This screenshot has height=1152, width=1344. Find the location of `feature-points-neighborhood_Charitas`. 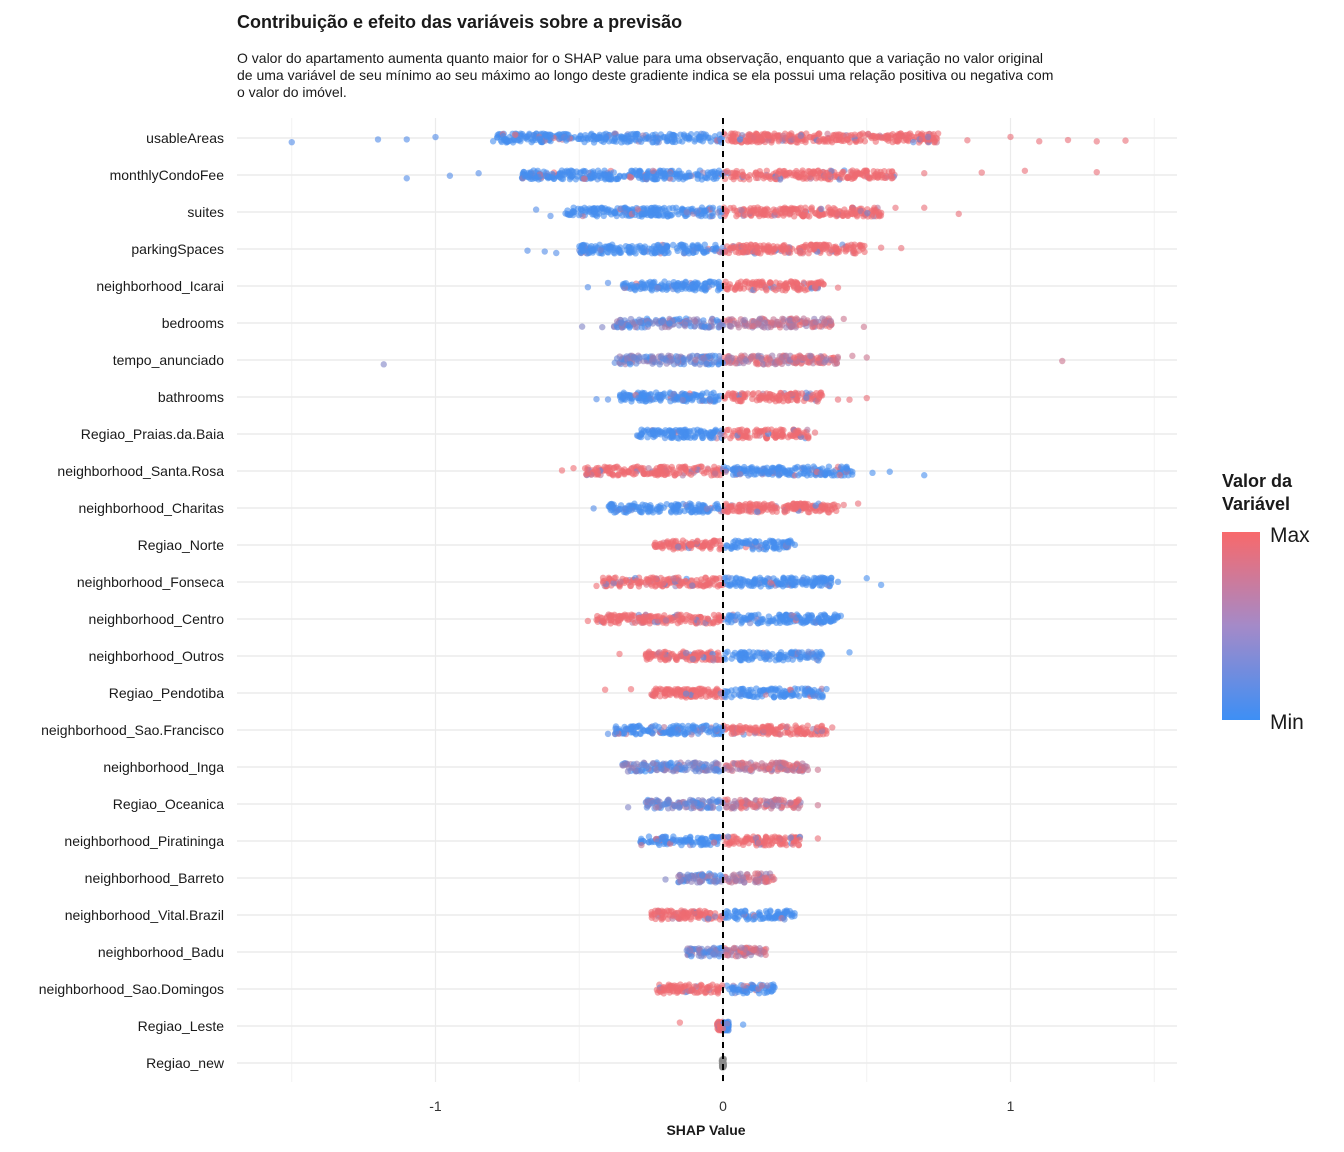

feature-points-neighborhood_Charitas is located at coordinates (726, 508).